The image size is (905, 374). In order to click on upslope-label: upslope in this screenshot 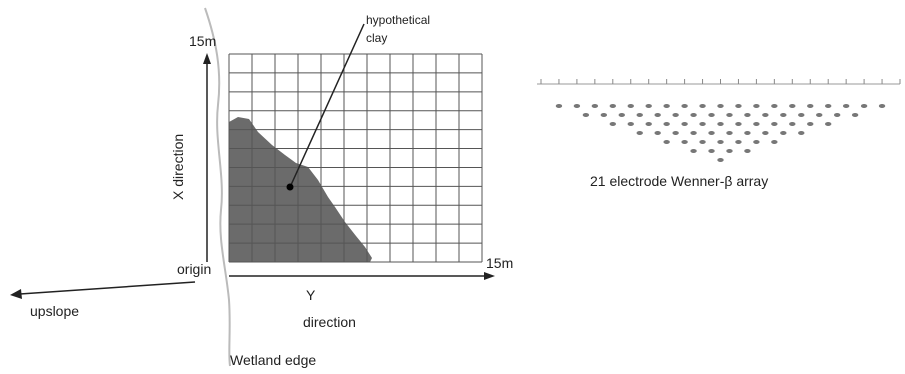, I will do `click(54, 311)`.